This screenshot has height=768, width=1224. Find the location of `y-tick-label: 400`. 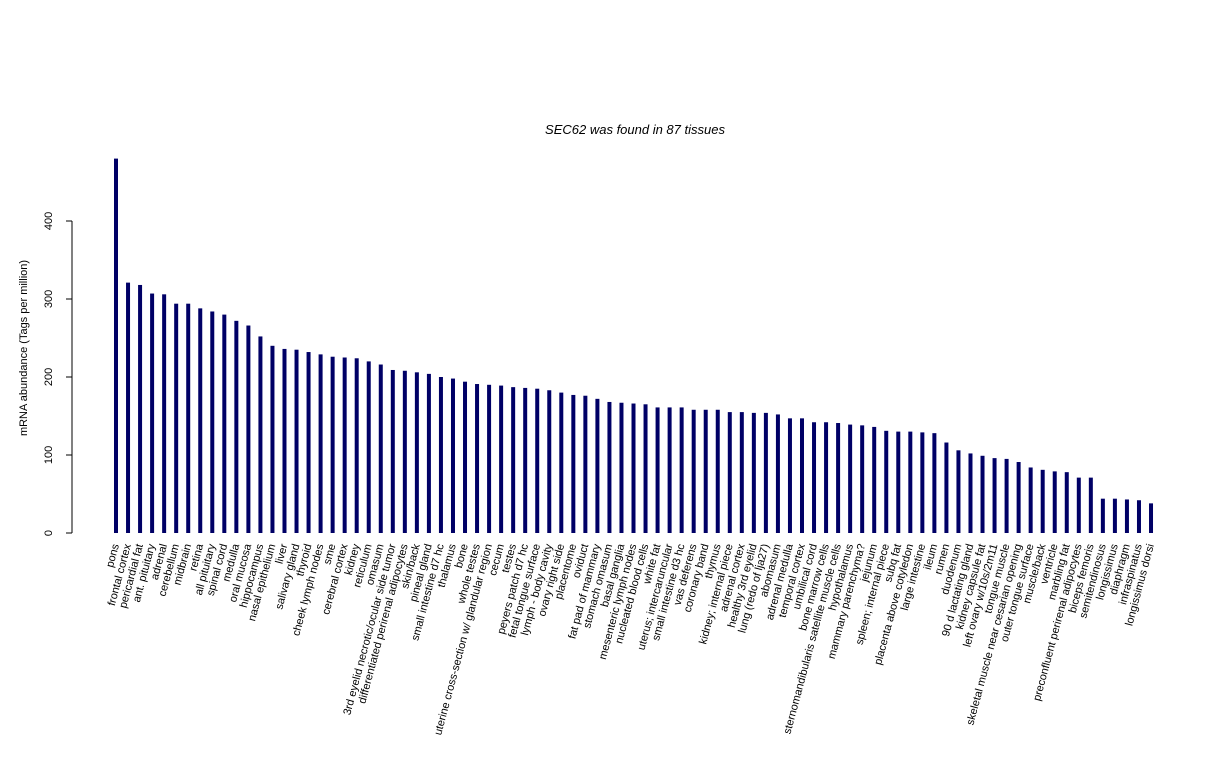

y-tick-label: 400 is located at coordinates (49, 221).